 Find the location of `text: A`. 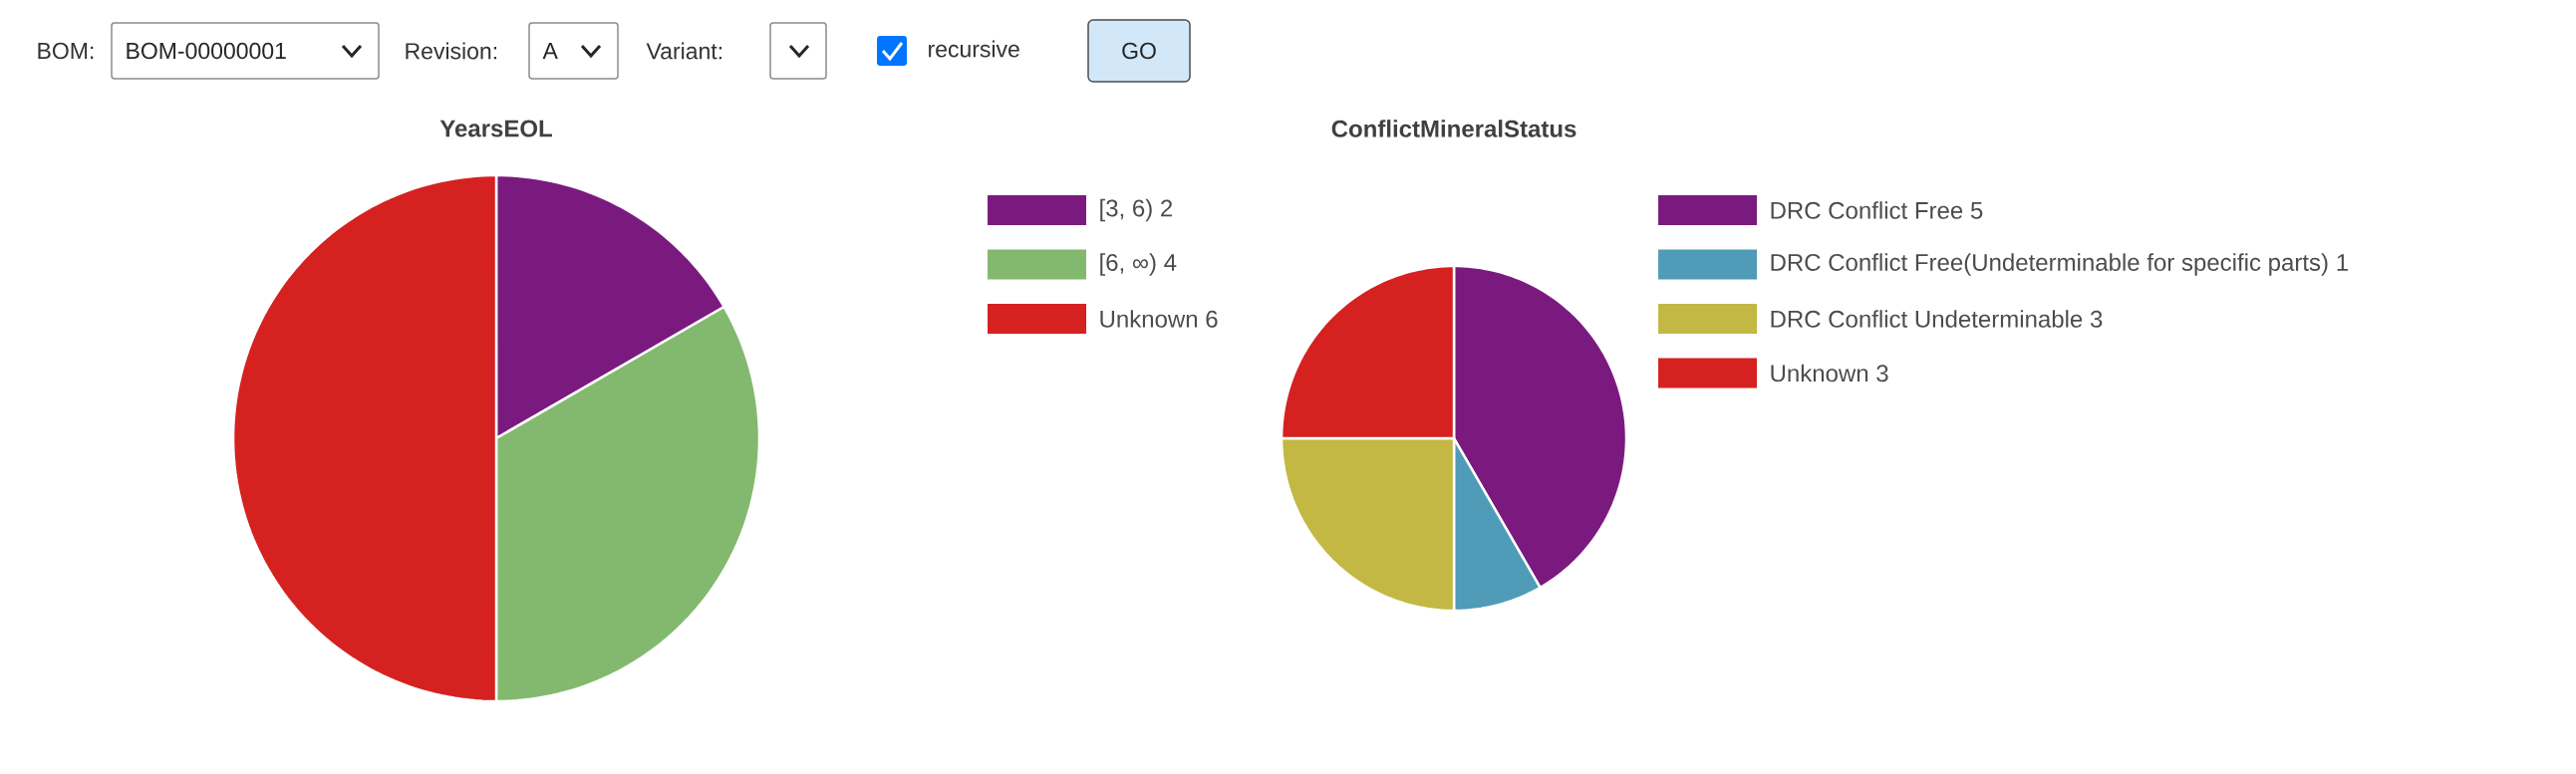

text: A is located at coordinates (550, 51).